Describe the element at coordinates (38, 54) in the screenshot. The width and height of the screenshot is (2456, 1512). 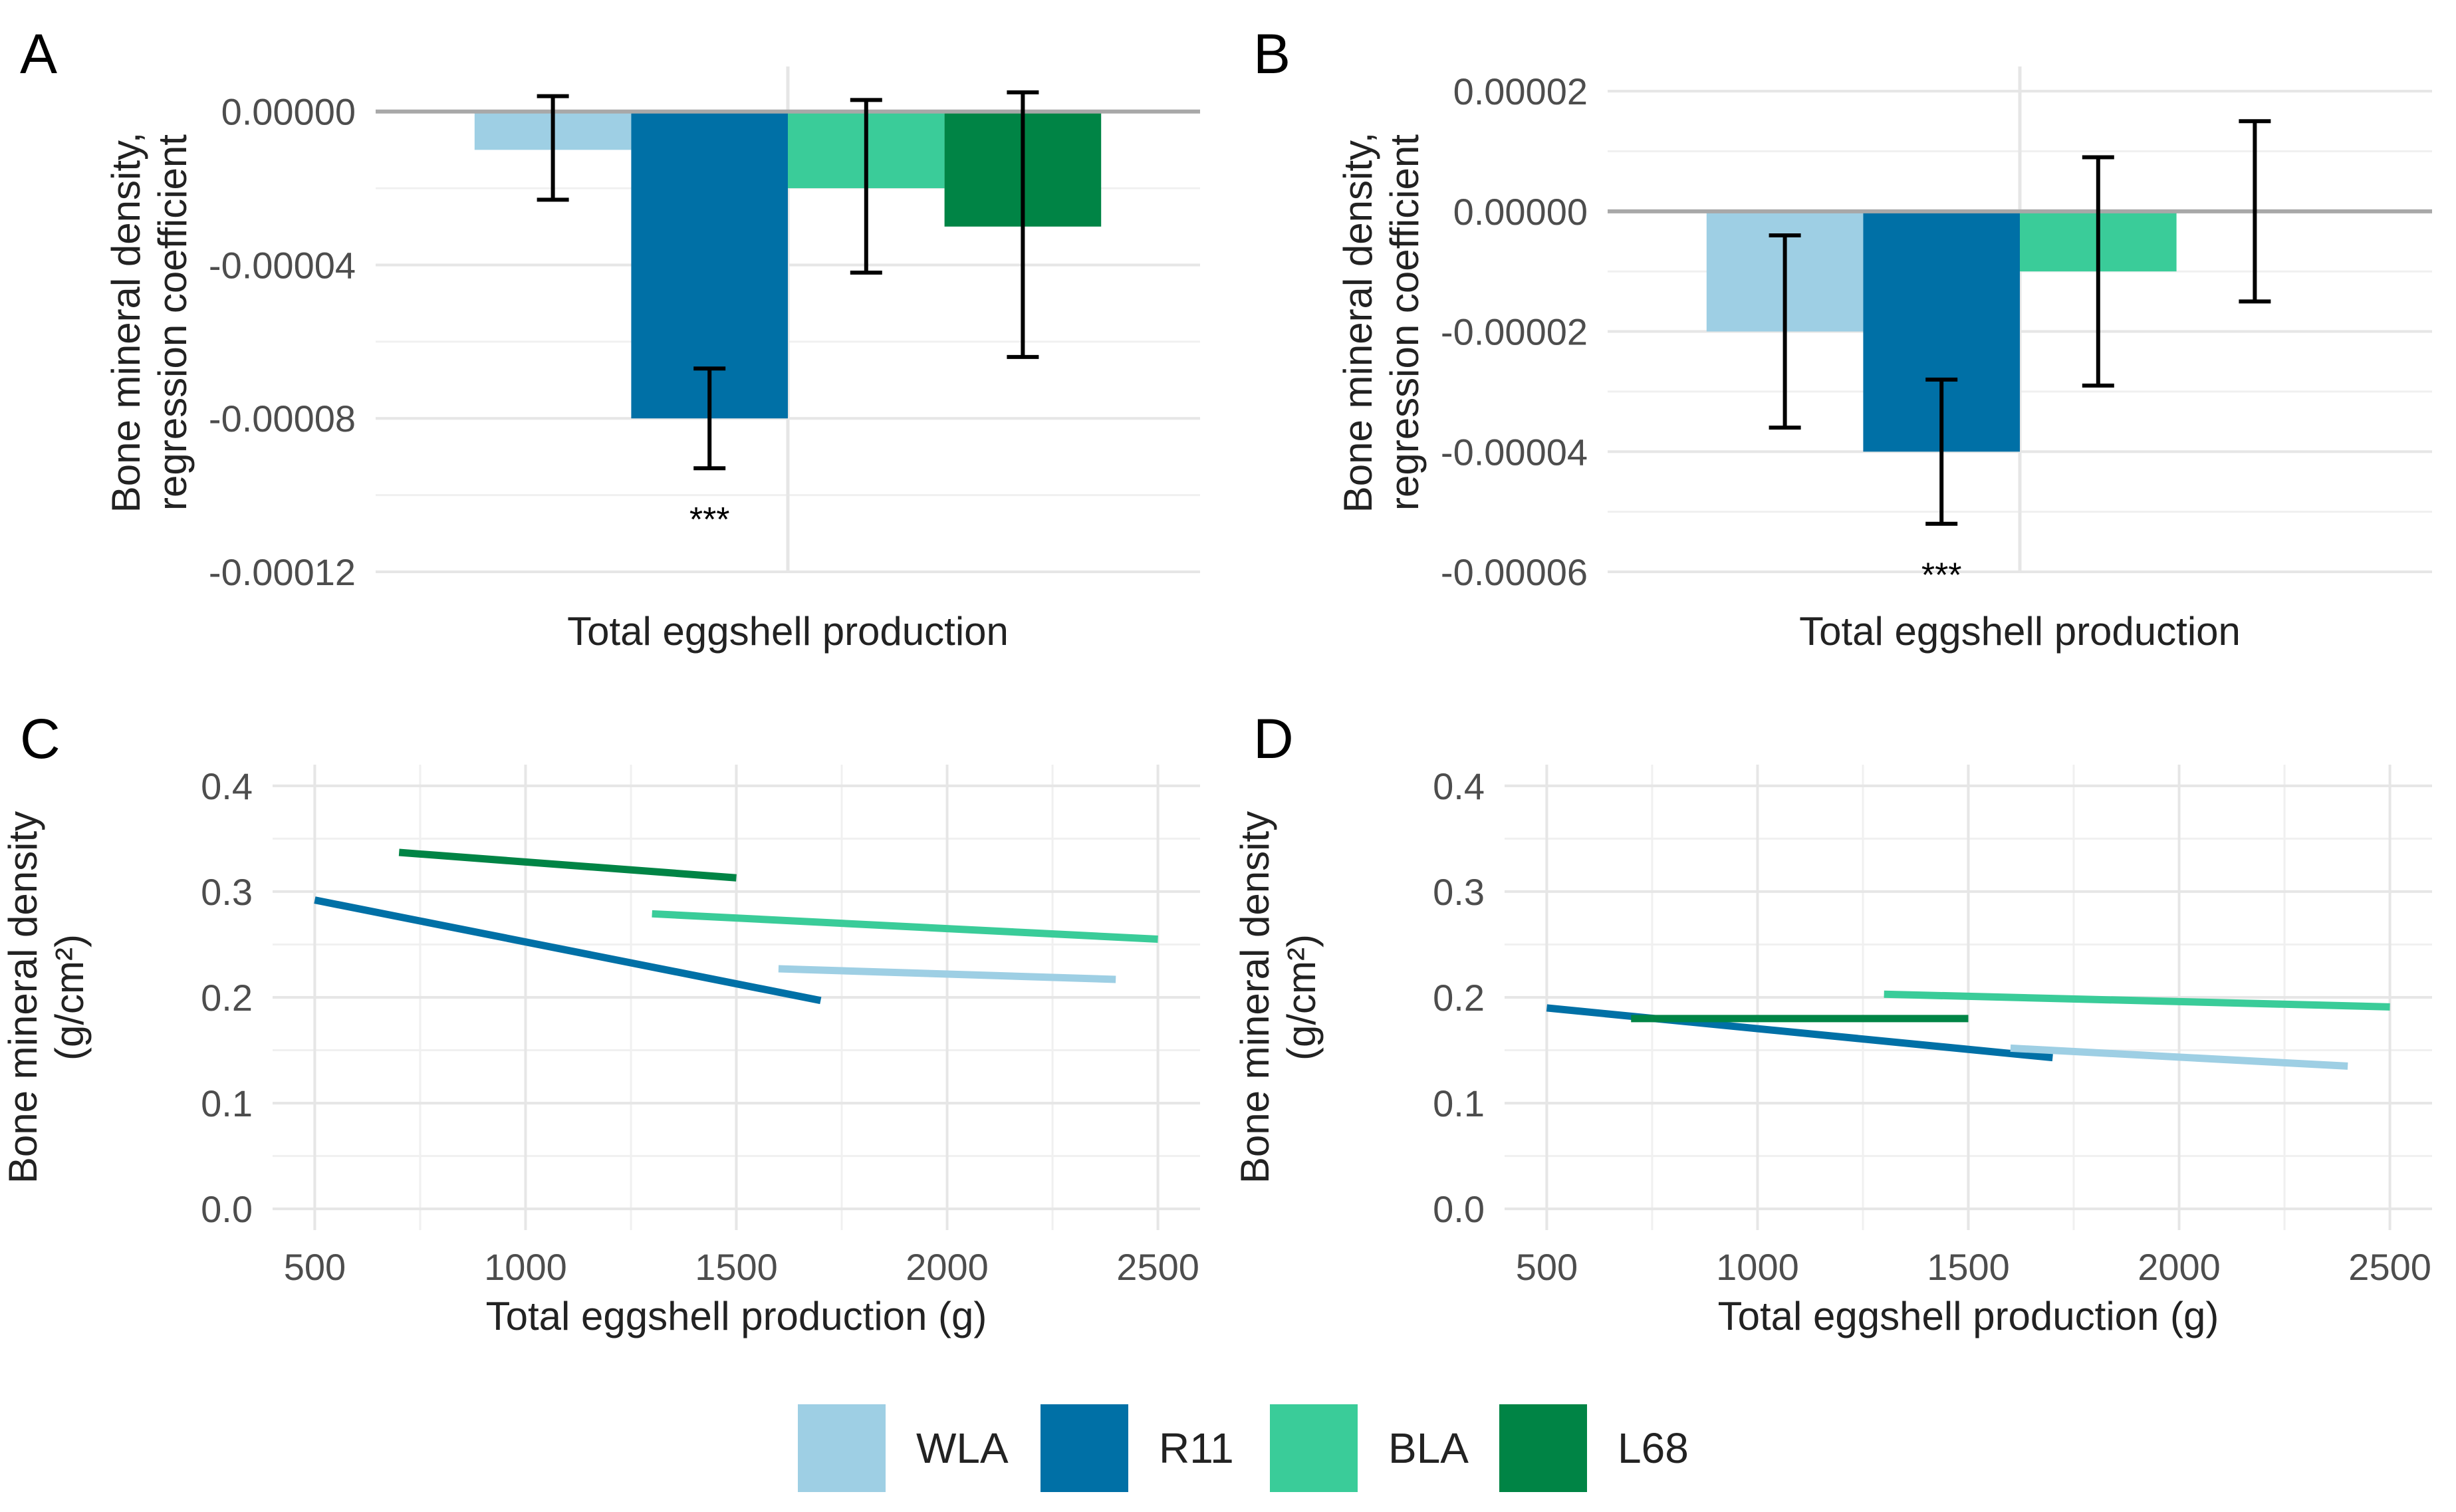
I see `panel-letter: A` at that location.